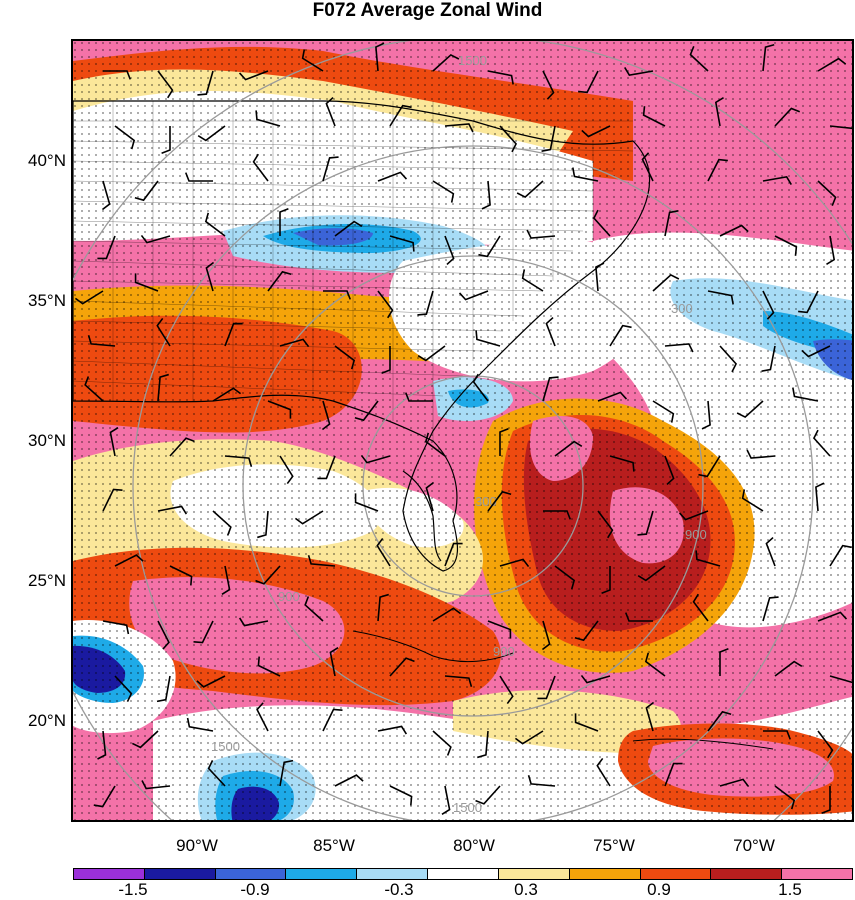  Describe the element at coordinates (334, 845) in the screenshot. I see `lon-label-85w: 85°W` at that location.